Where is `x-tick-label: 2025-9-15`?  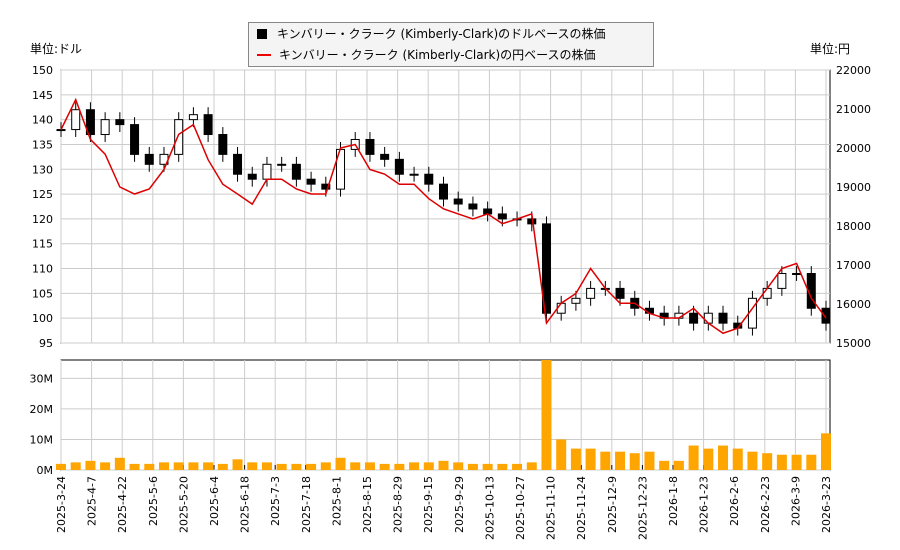 x-tick-label: 2025-9-15 is located at coordinates (428, 504).